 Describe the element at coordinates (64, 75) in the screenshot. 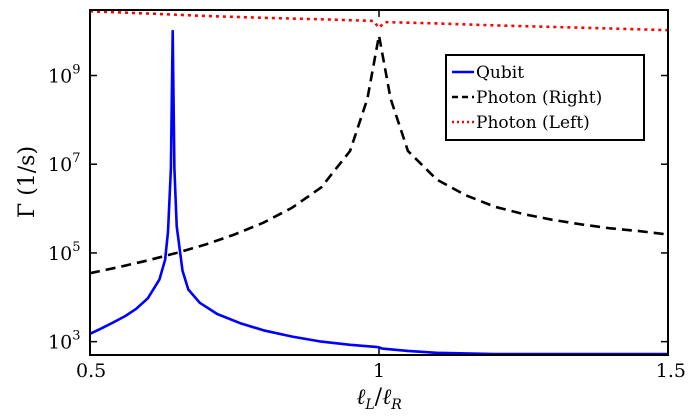

I see `y-tick-label-3: 10⁹` at that location.